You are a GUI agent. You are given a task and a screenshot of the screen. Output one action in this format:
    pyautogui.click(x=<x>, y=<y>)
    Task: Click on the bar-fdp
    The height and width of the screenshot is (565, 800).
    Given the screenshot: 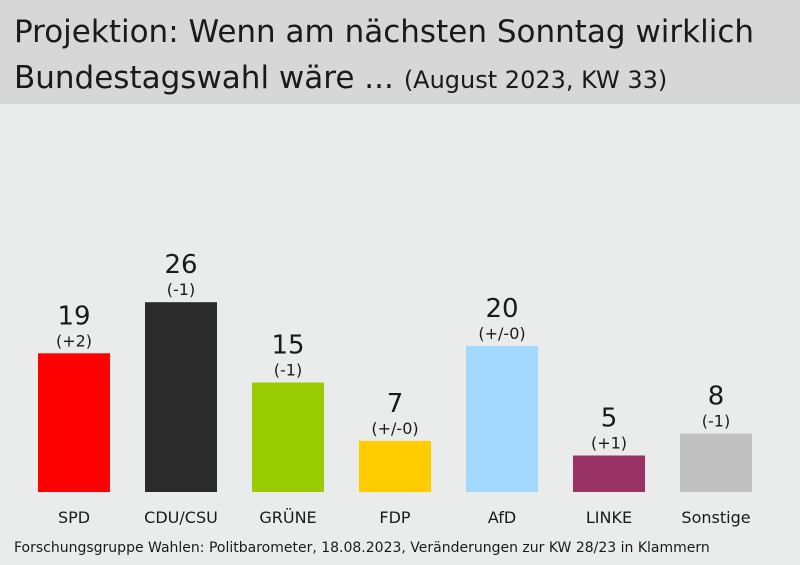 What is the action you would take?
    pyautogui.click(x=395, y=466)
    